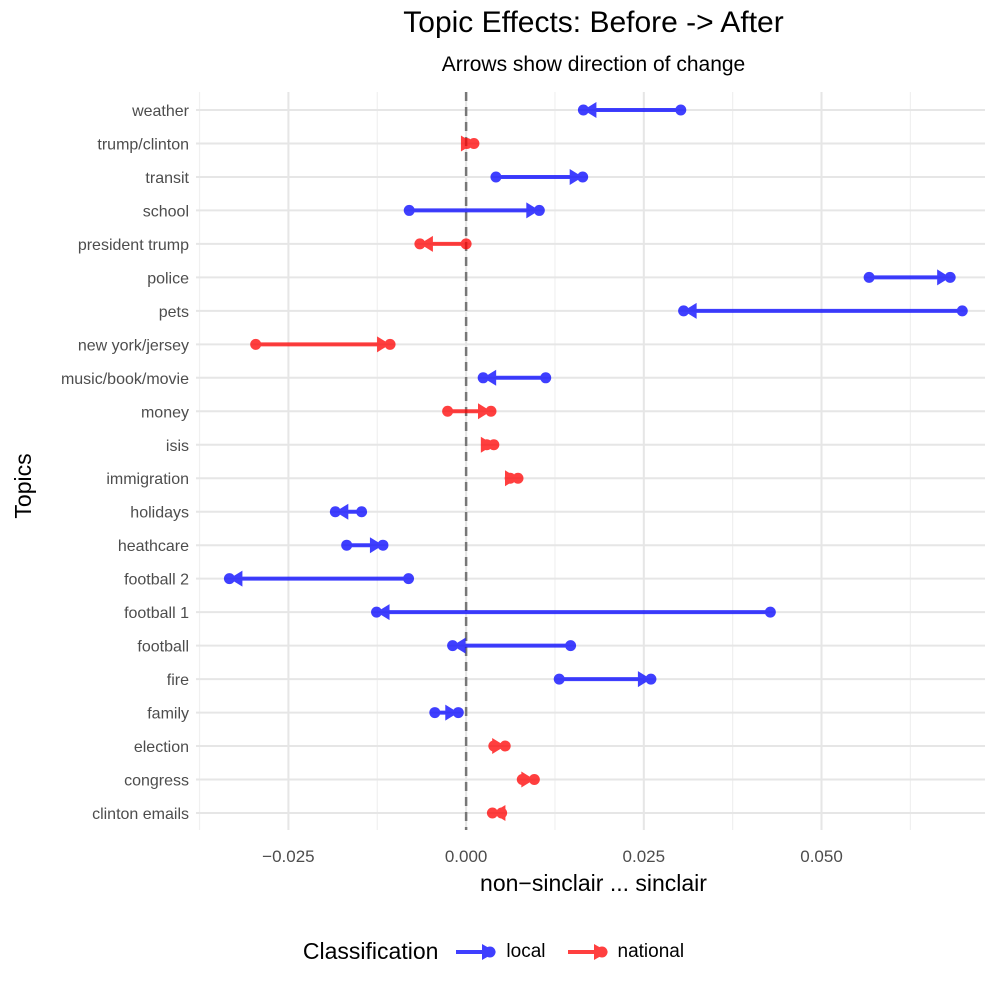 This screenshot has height=997, width=997. What do you see at coordinates (644, 856) in the screenshot?
I see `x-tick-label: 0.025` at bounding box center [644, 856].